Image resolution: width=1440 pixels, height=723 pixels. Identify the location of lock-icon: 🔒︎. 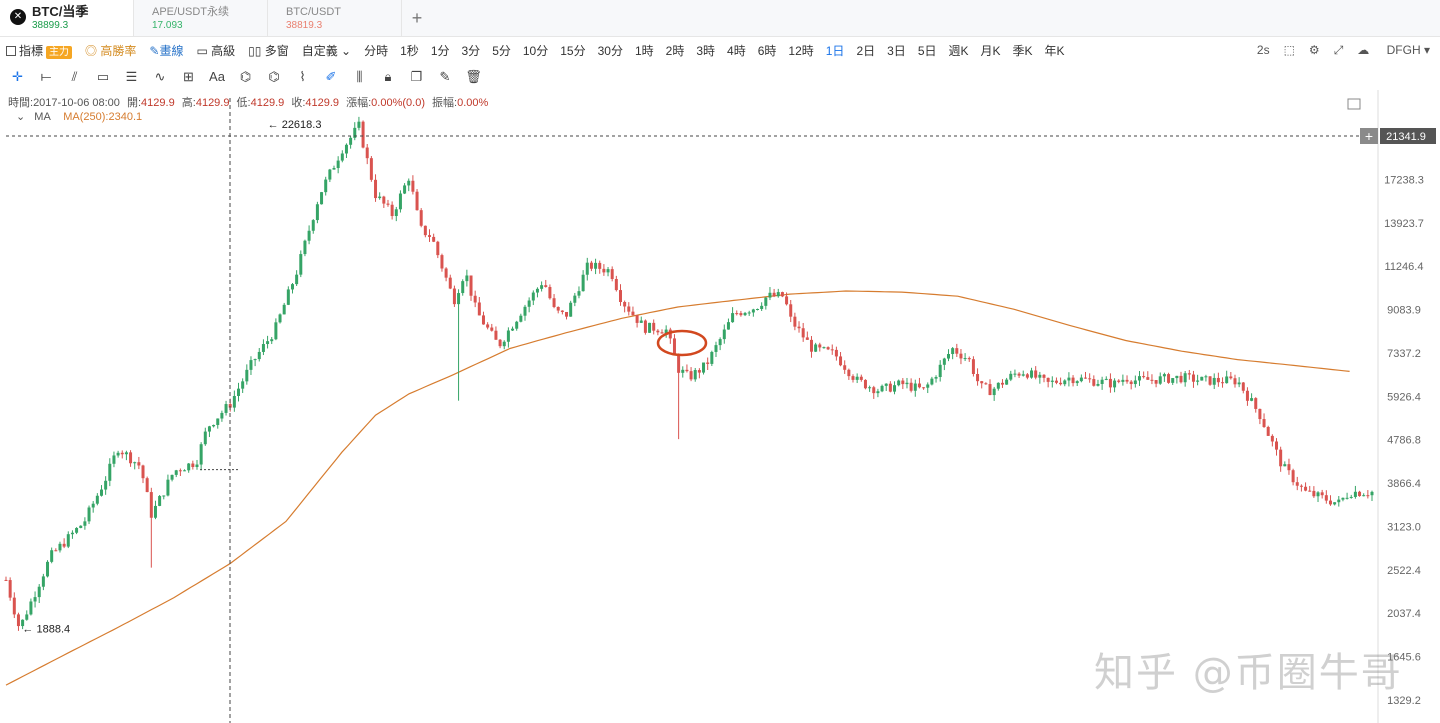
(388, 76).